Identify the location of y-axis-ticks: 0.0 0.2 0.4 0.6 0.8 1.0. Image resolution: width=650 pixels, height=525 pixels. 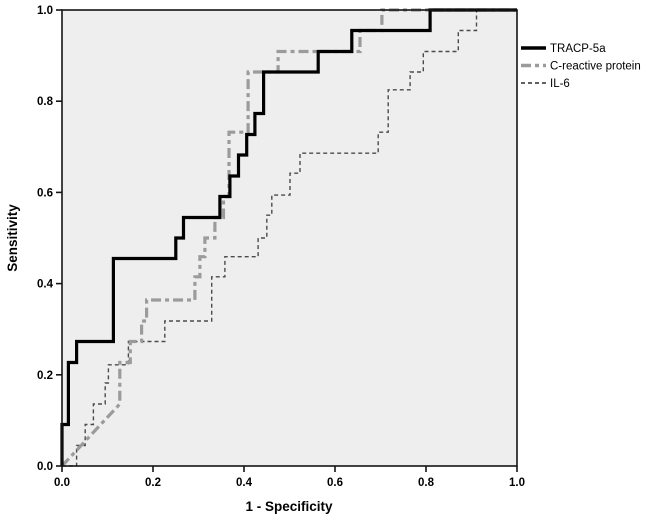
(49, 239).